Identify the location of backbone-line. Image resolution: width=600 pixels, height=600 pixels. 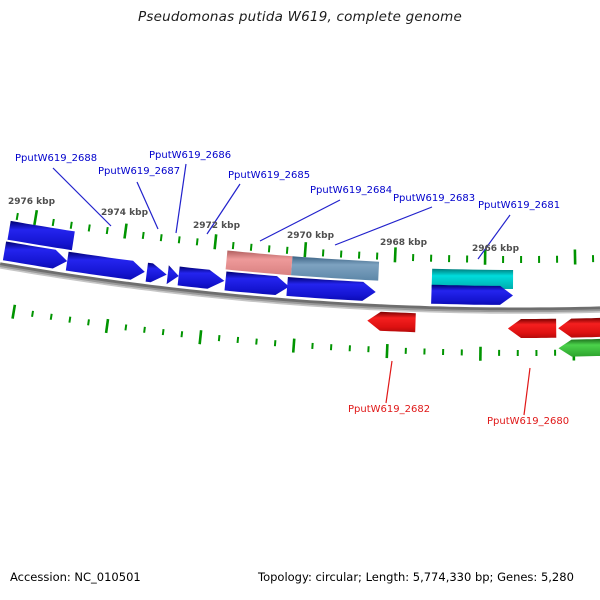
(300, 286).